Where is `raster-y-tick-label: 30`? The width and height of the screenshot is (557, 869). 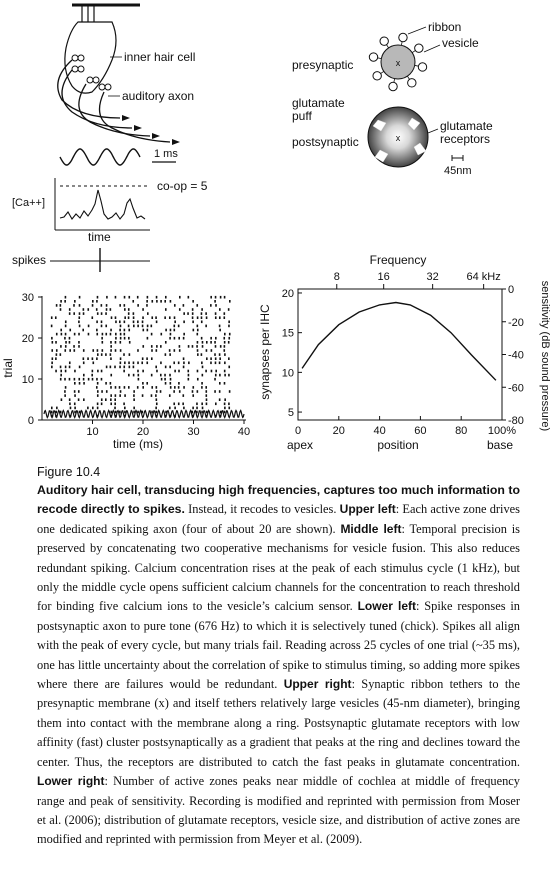
raster-y-tick-label: 30 is located at coordinates (28, 298).